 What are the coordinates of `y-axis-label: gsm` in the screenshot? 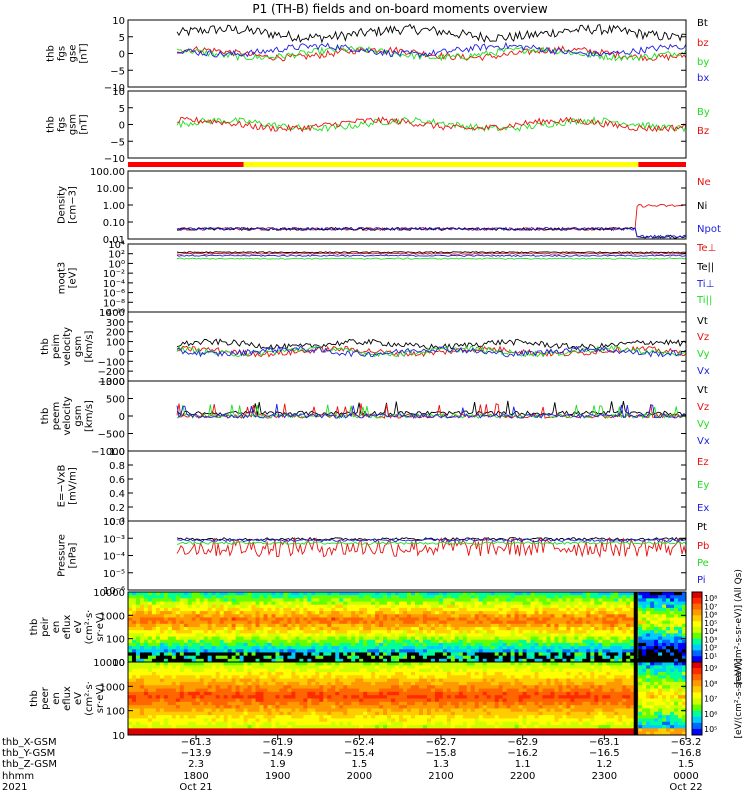 It's located at (73, 124).